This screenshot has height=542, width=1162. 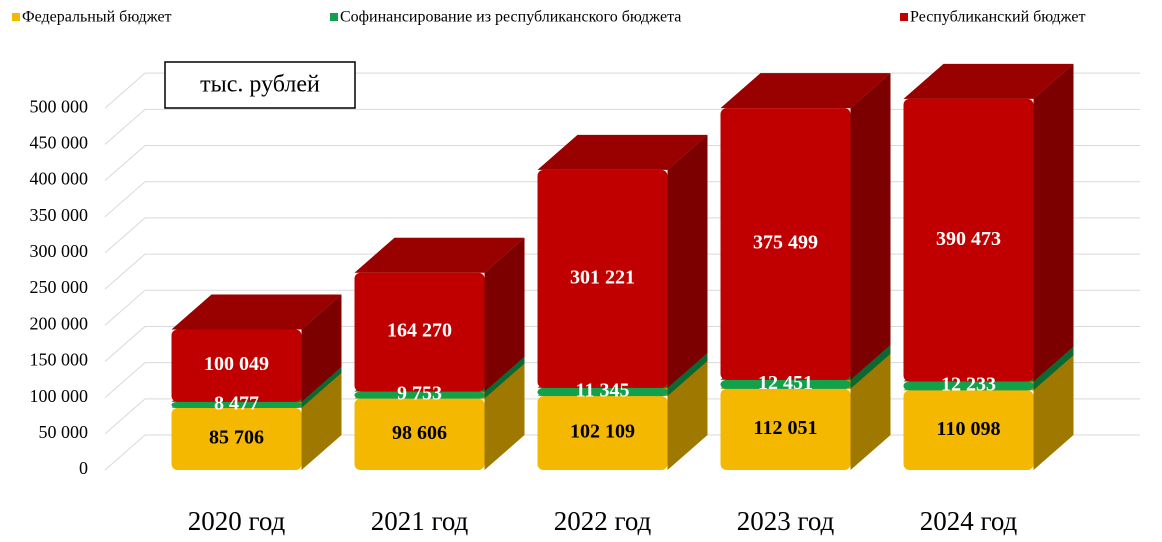 I want to click on x-tick-label: 2020 год, so click(x=237, y=521).